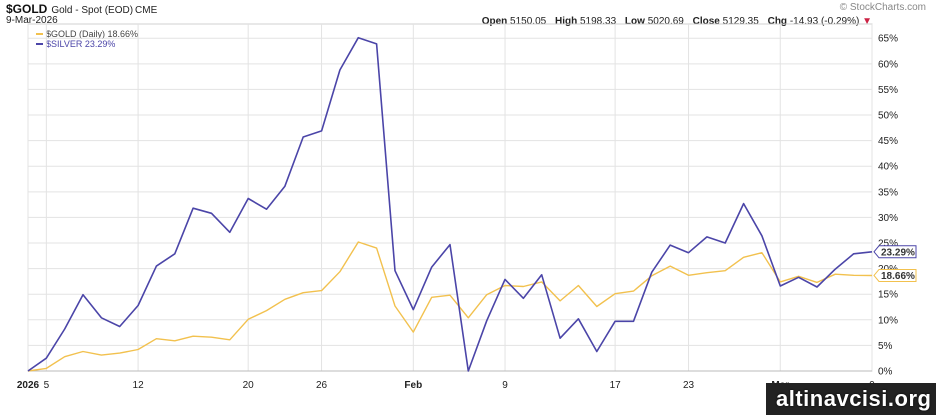 This screenshot has width=936, height=415. I want to click on y-tick-label: 60%, so click(888, 64).